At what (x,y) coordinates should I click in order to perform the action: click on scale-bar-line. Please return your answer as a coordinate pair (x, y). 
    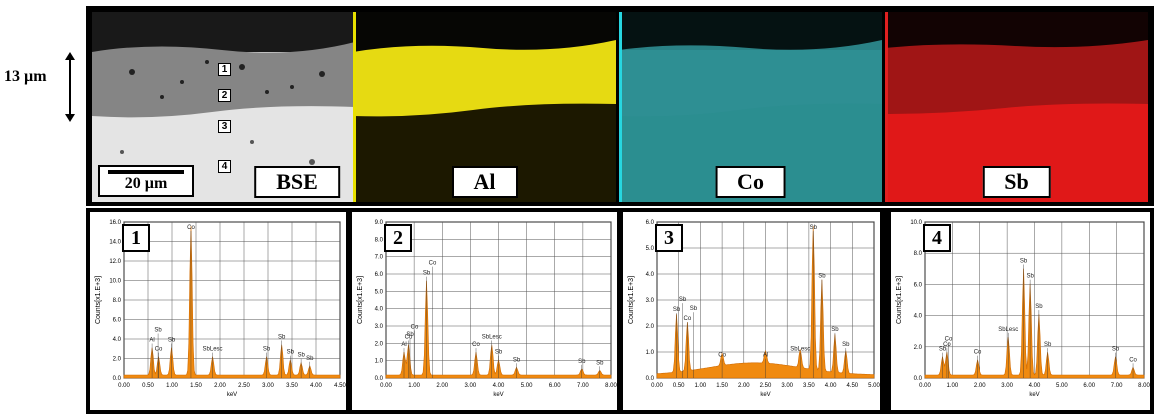
    Looking at the image, I should click on (146, 172).